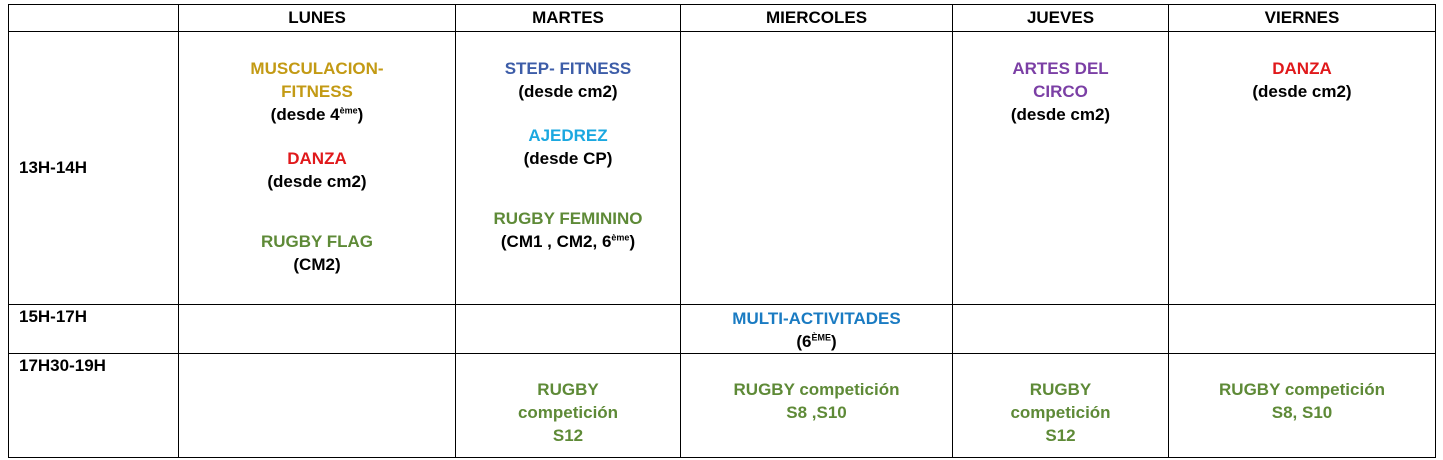 This screenshot has height=460, width=1443. What do you see at coordinates (317, 264) in the screenshot?
I see `activity-rugby-flag-level: (CM2)` at bounding box center [317, 264].